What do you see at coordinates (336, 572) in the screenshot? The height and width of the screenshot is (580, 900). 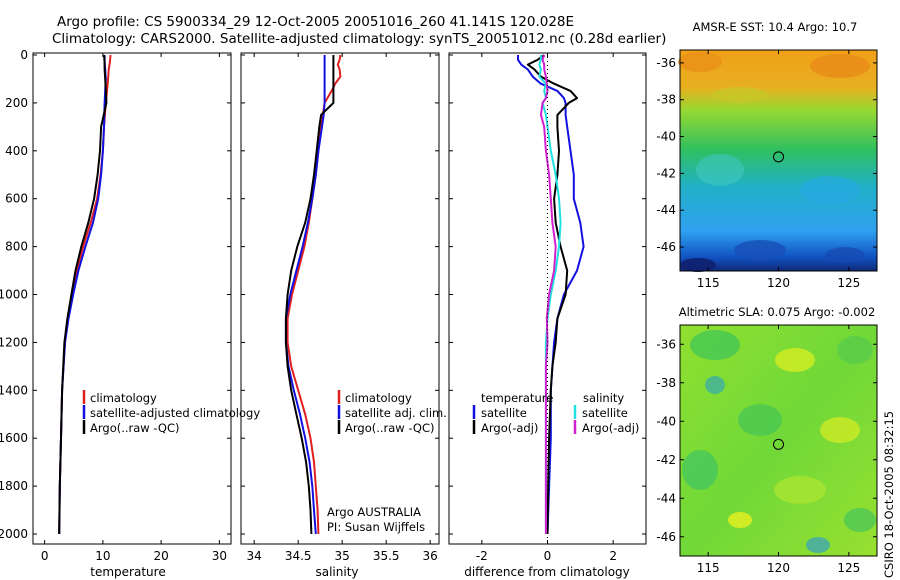 I see `salinity-xlabel: salinity` at bounding box center [336, 572].